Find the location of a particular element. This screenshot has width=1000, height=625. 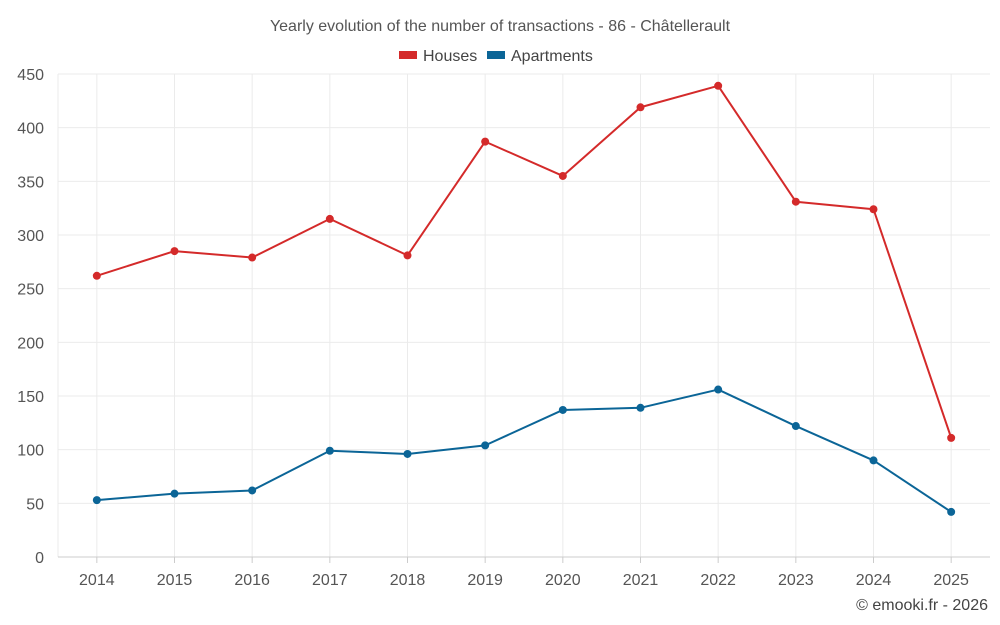

legend-item-houses: Houses is located at coordinates (438, 56).